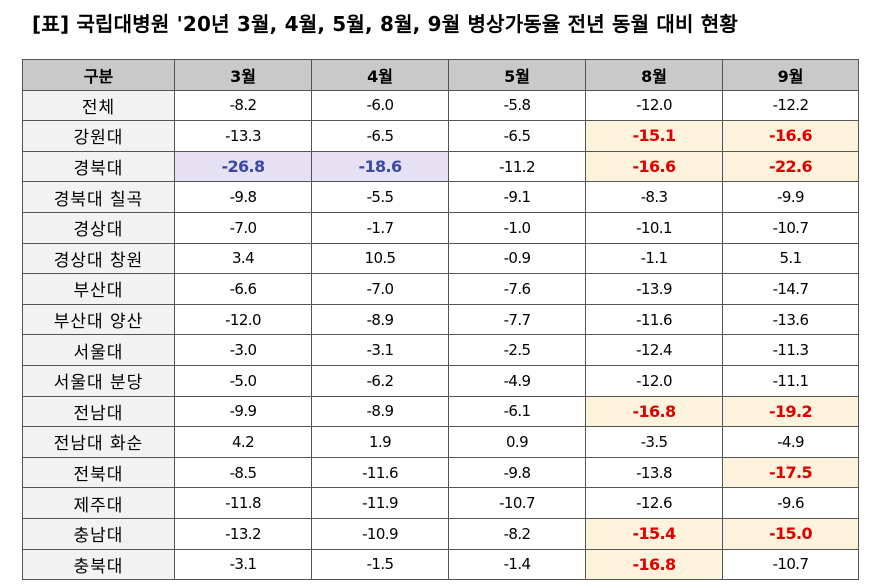 The image size is (889, 585). Describe the element at coordinates (98, 564) in the screenshot. I see `row-label: 충북대` at that location.